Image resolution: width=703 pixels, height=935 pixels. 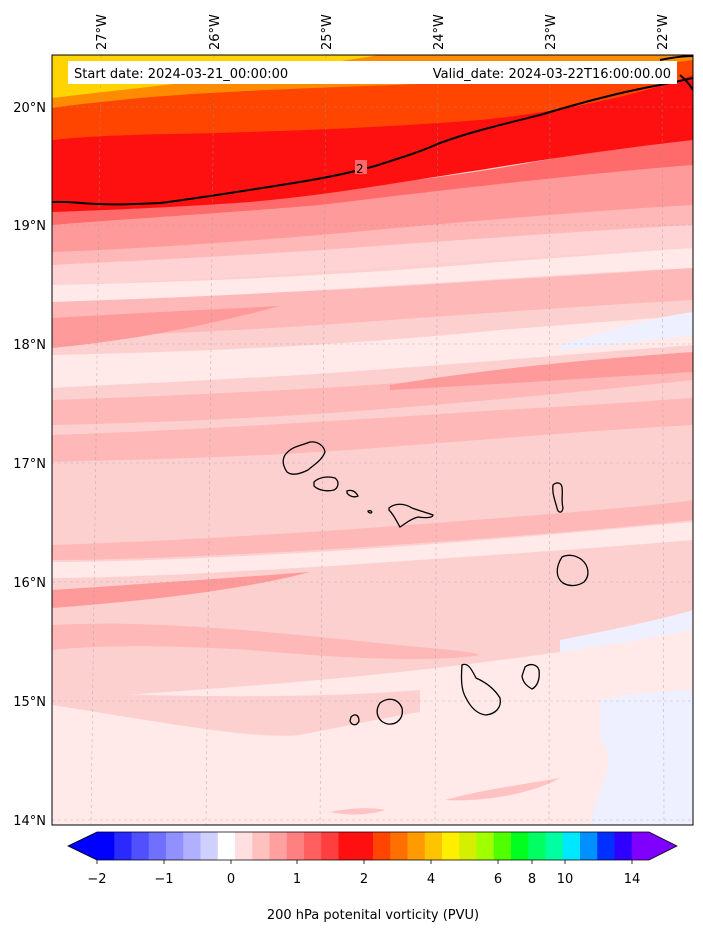 I want to click on island-brava, so click(x=354, y=720).